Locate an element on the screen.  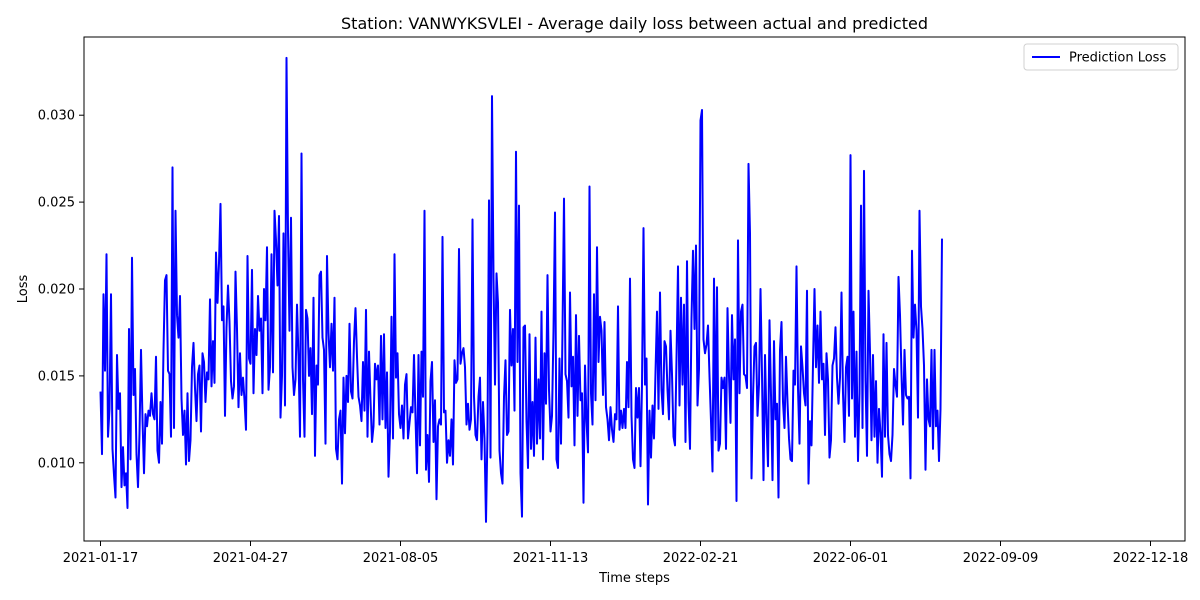
x-axis-label: Time steps is located at coordinates (634, 578).